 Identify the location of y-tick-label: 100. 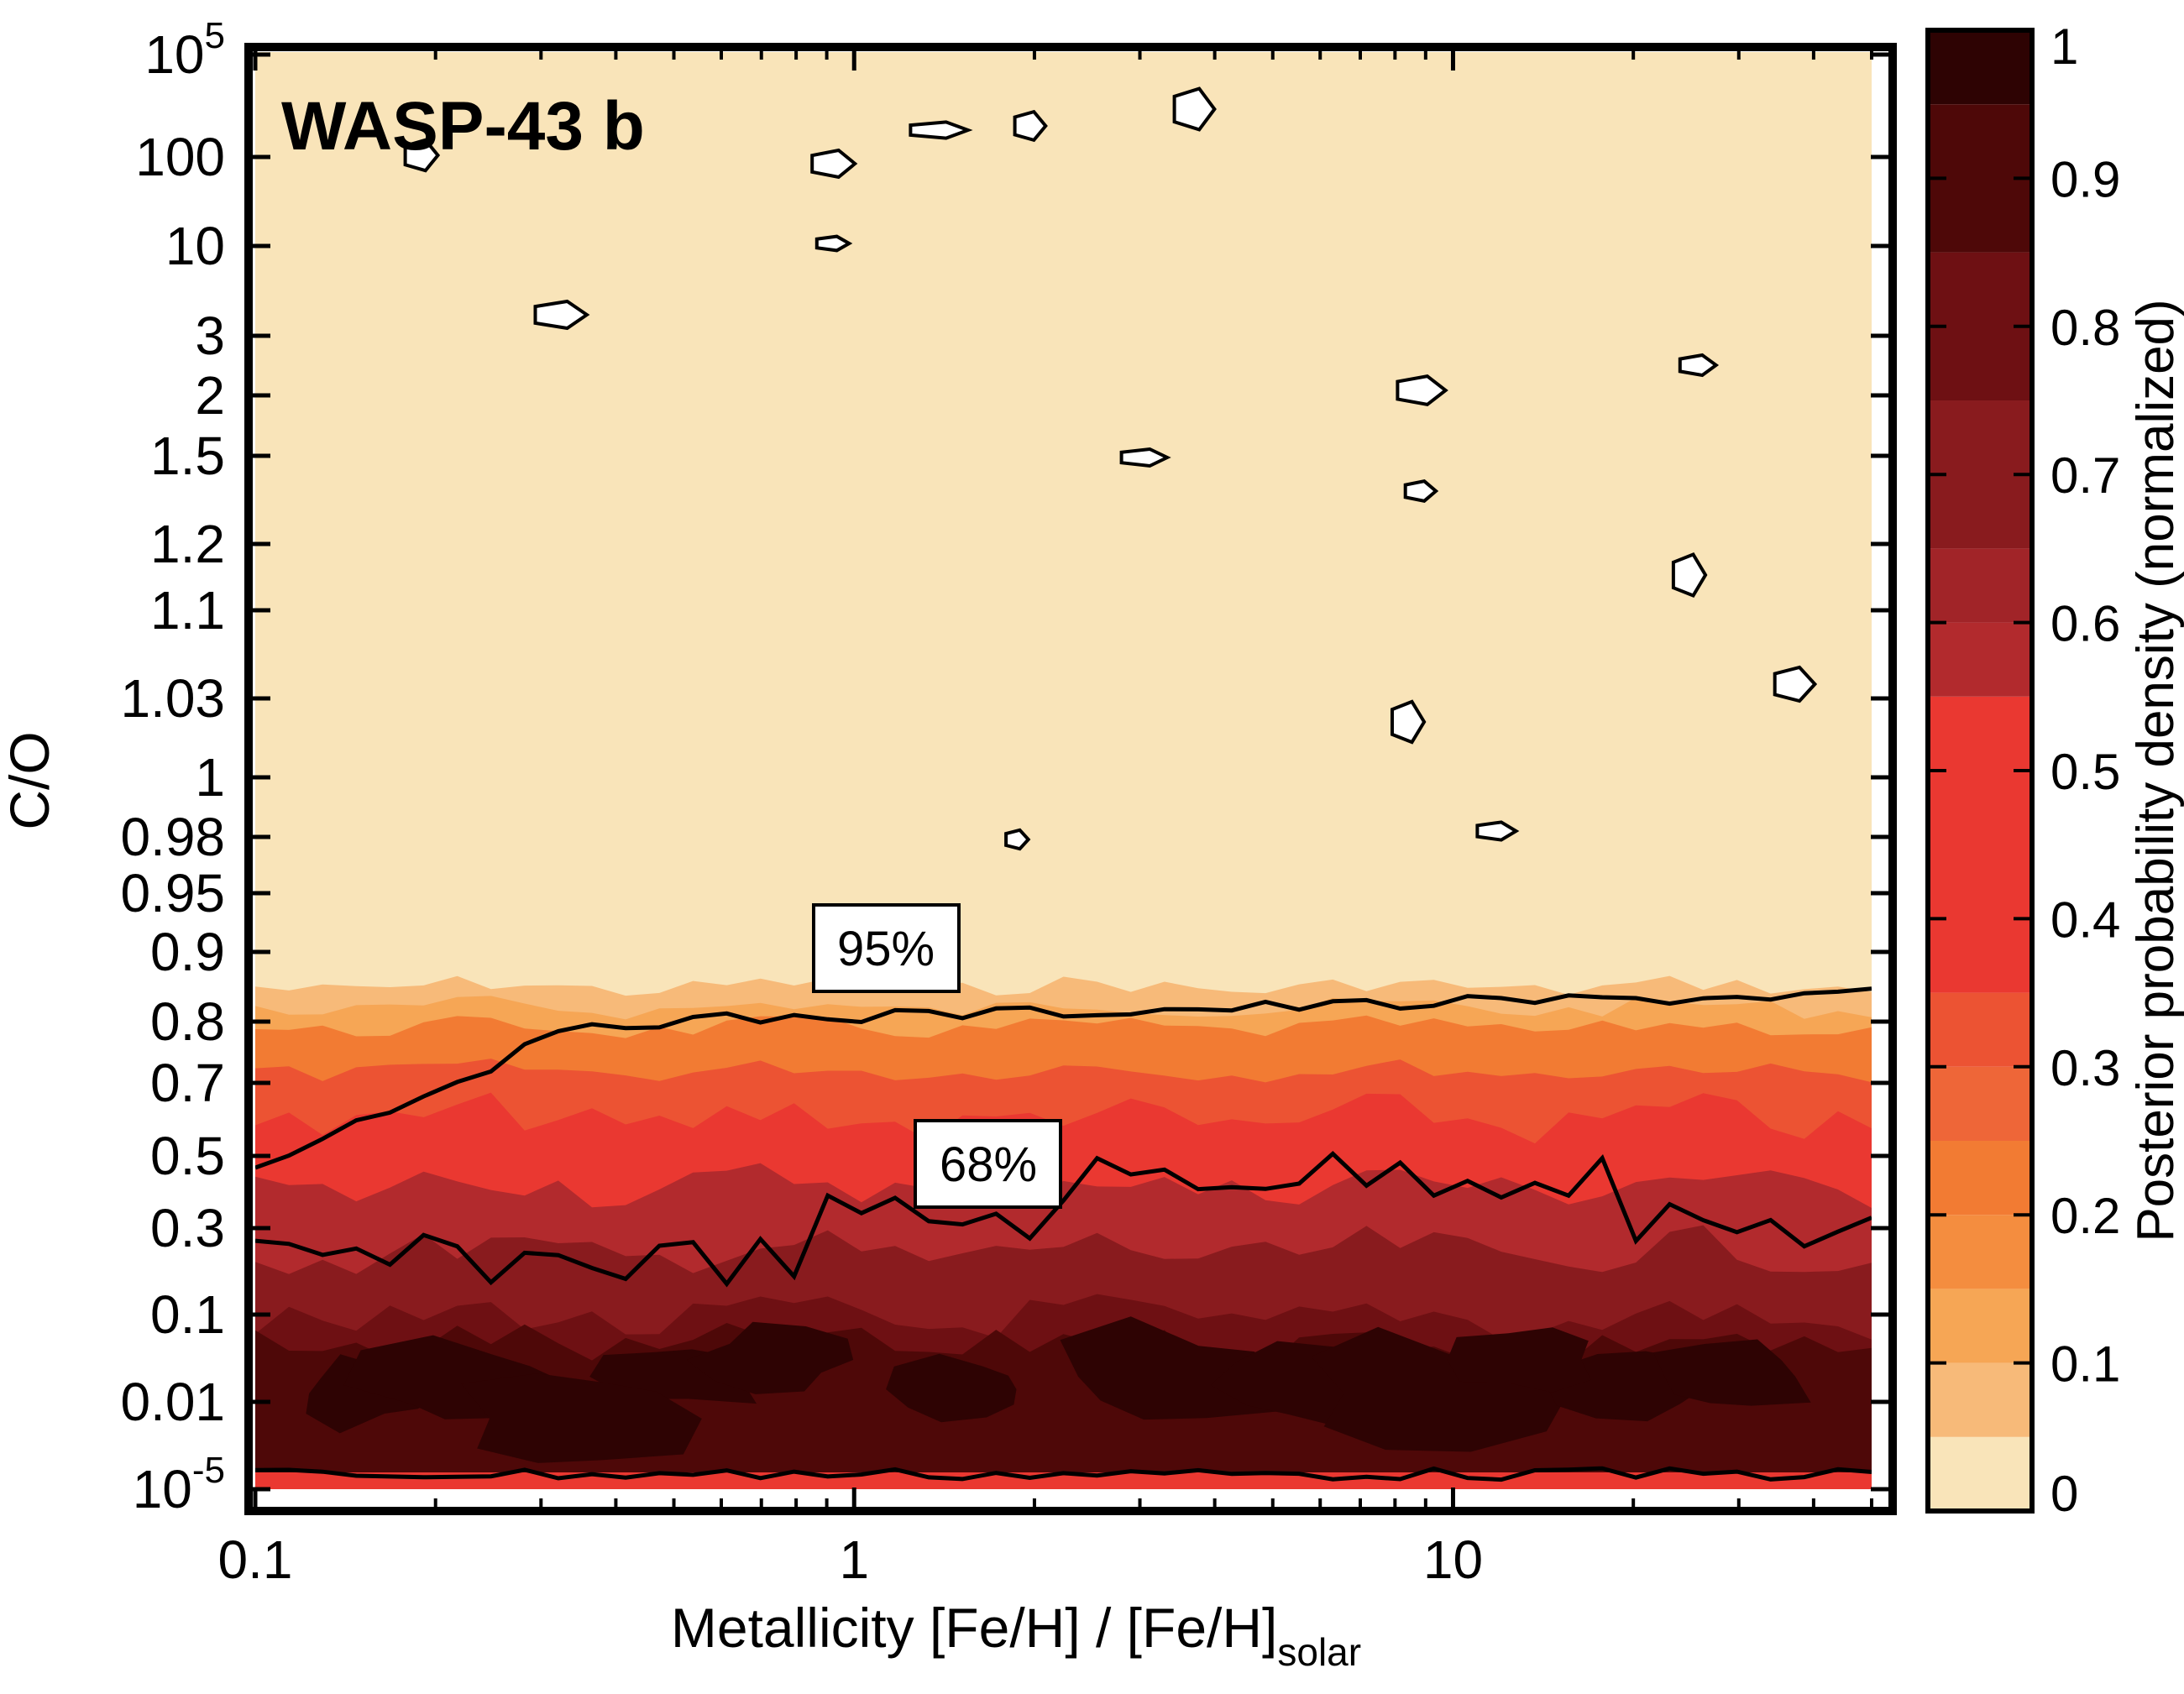
(180, 157).